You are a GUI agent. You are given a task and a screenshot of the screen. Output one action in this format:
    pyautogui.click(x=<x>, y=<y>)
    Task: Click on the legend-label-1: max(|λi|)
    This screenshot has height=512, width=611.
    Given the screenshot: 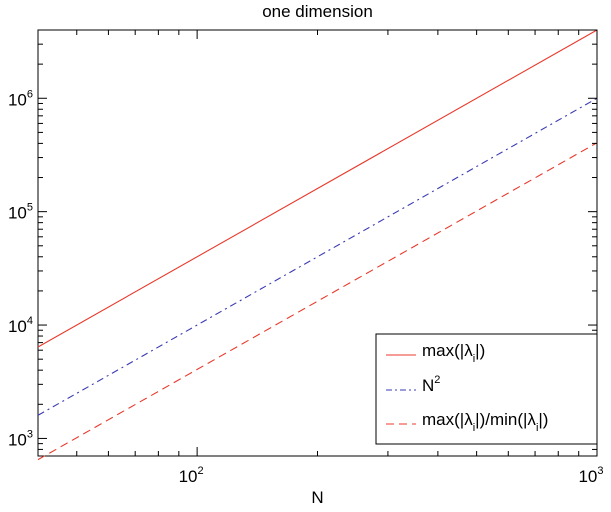 What is the action you would take?
    pyautogui.click(x=453, y=353)
    